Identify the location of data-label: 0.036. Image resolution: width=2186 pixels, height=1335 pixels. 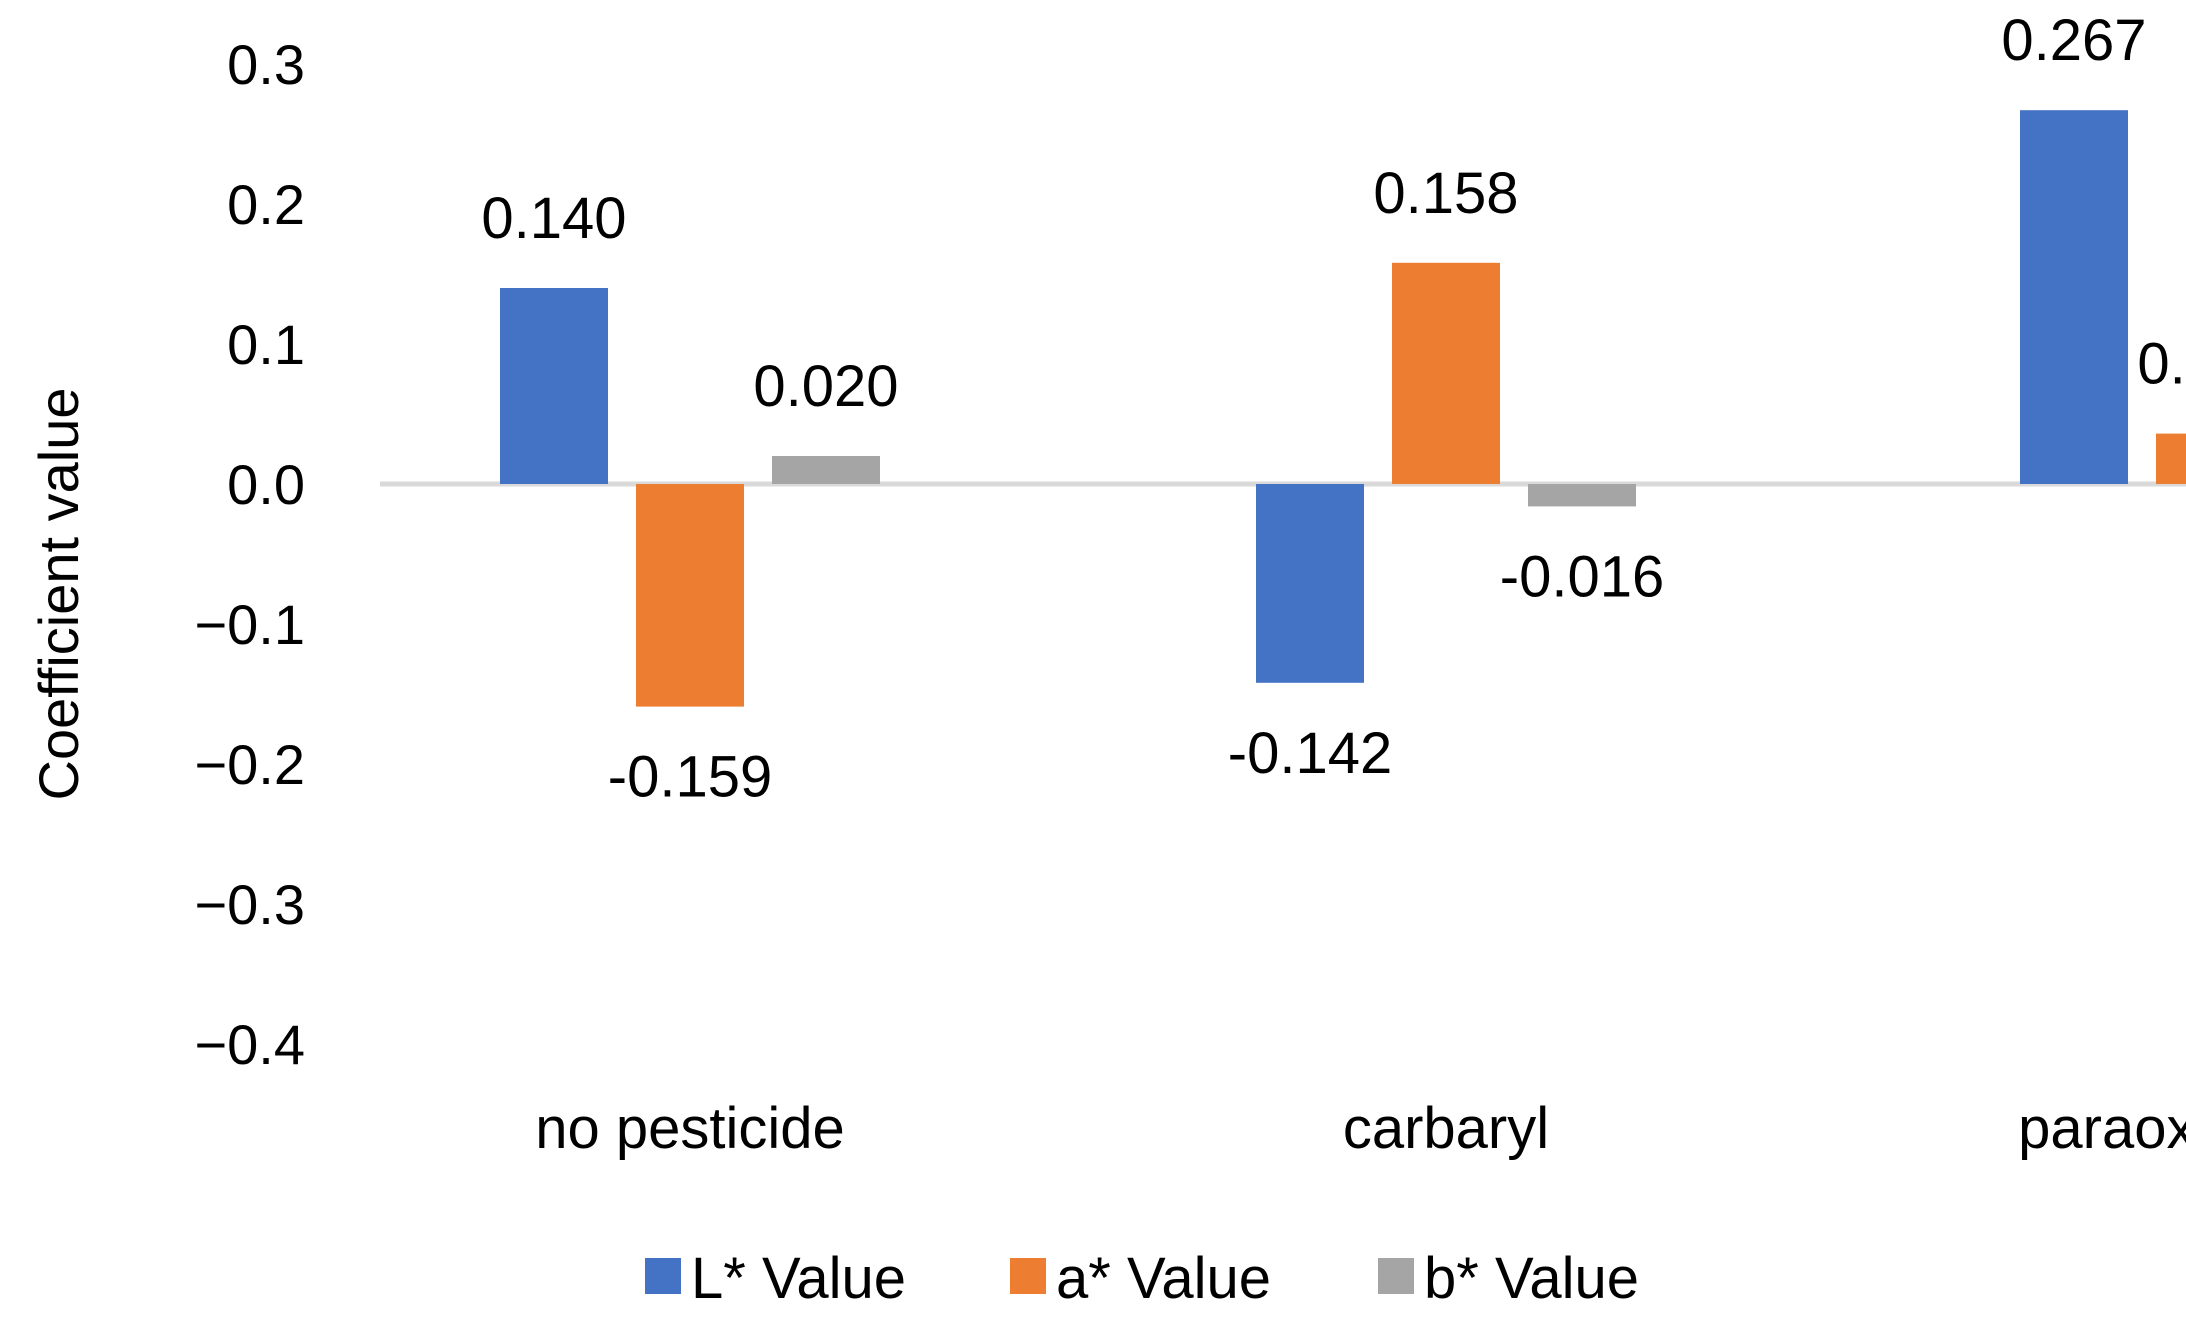
(2161, 364).